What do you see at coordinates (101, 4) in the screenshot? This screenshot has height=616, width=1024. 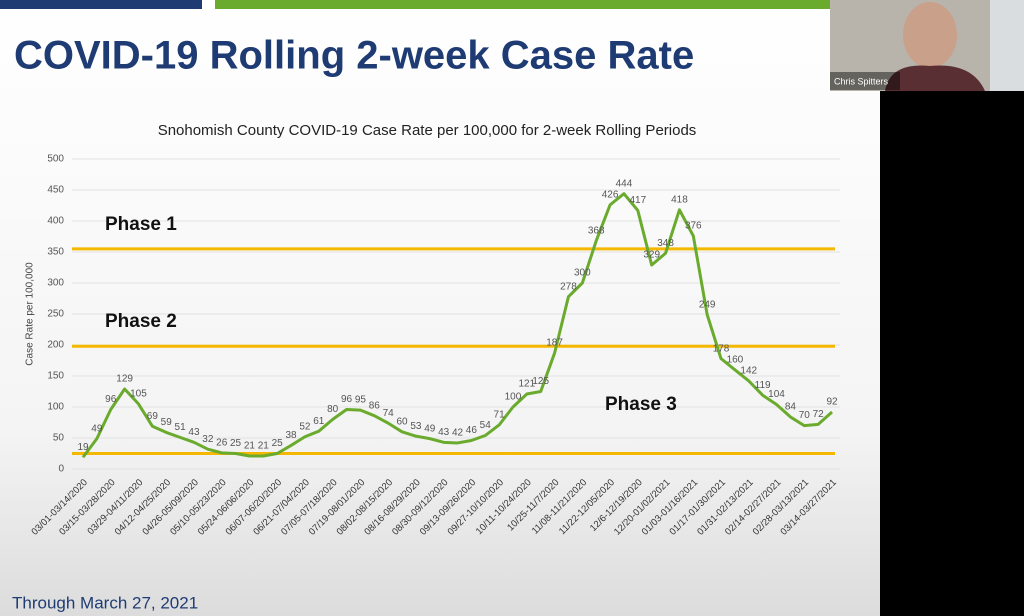 I see `top-bar-blue` at bounding box center [101, 4].